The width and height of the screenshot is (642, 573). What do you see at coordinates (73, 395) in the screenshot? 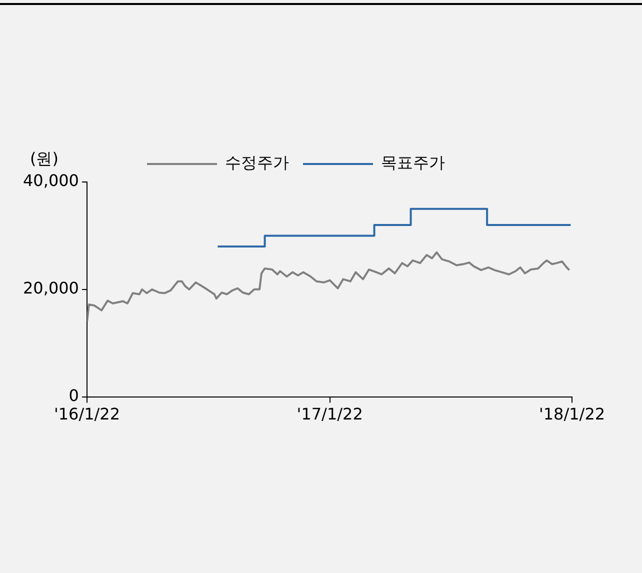
I see `y-tick-label: 0` at bounding box center [73, 395].